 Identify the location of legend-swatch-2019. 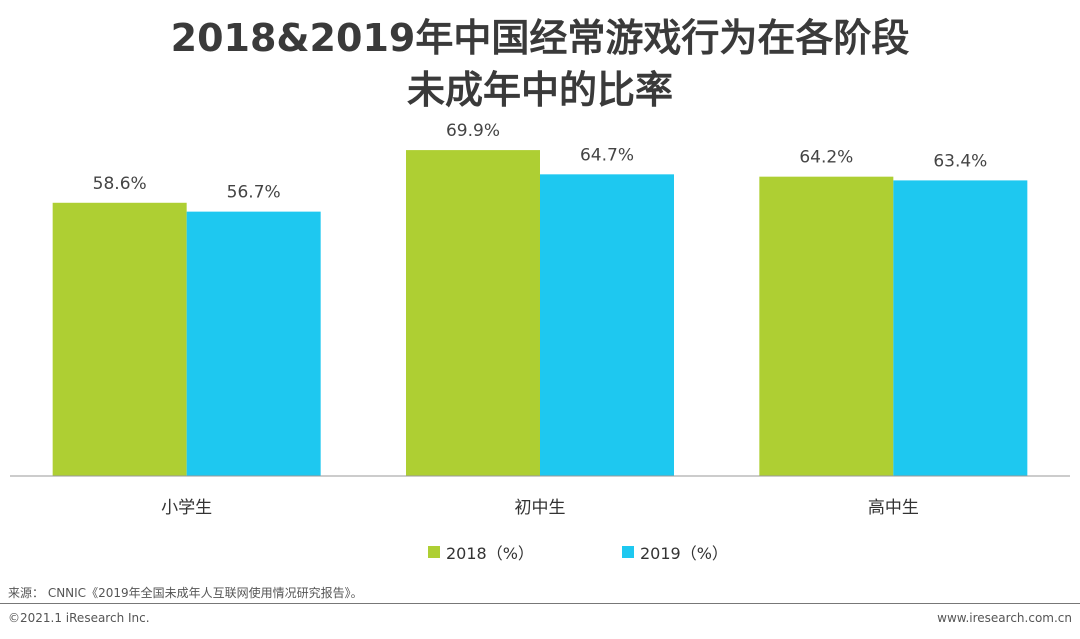
(628, 552).